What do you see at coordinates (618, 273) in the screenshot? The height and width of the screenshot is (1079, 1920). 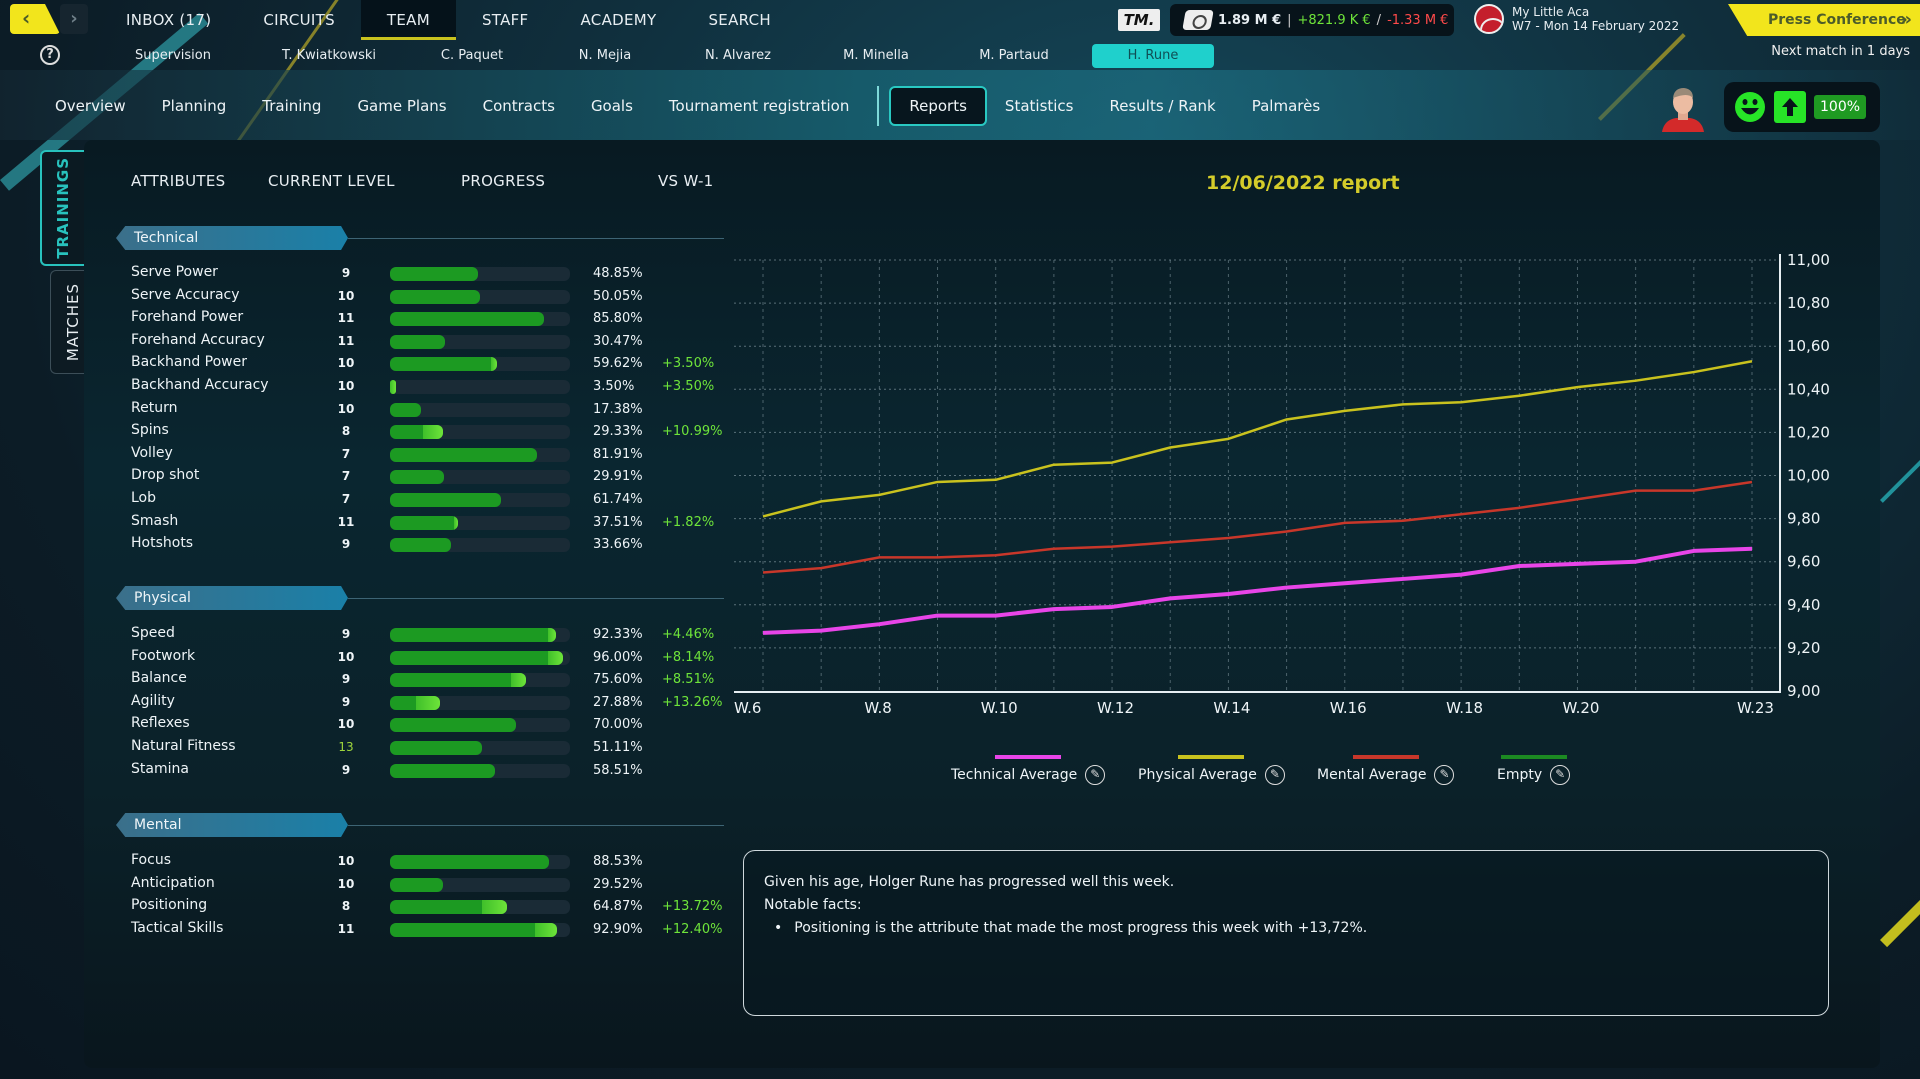 I see `progress-percent: 48.85%` at bounding box center [618, 273].